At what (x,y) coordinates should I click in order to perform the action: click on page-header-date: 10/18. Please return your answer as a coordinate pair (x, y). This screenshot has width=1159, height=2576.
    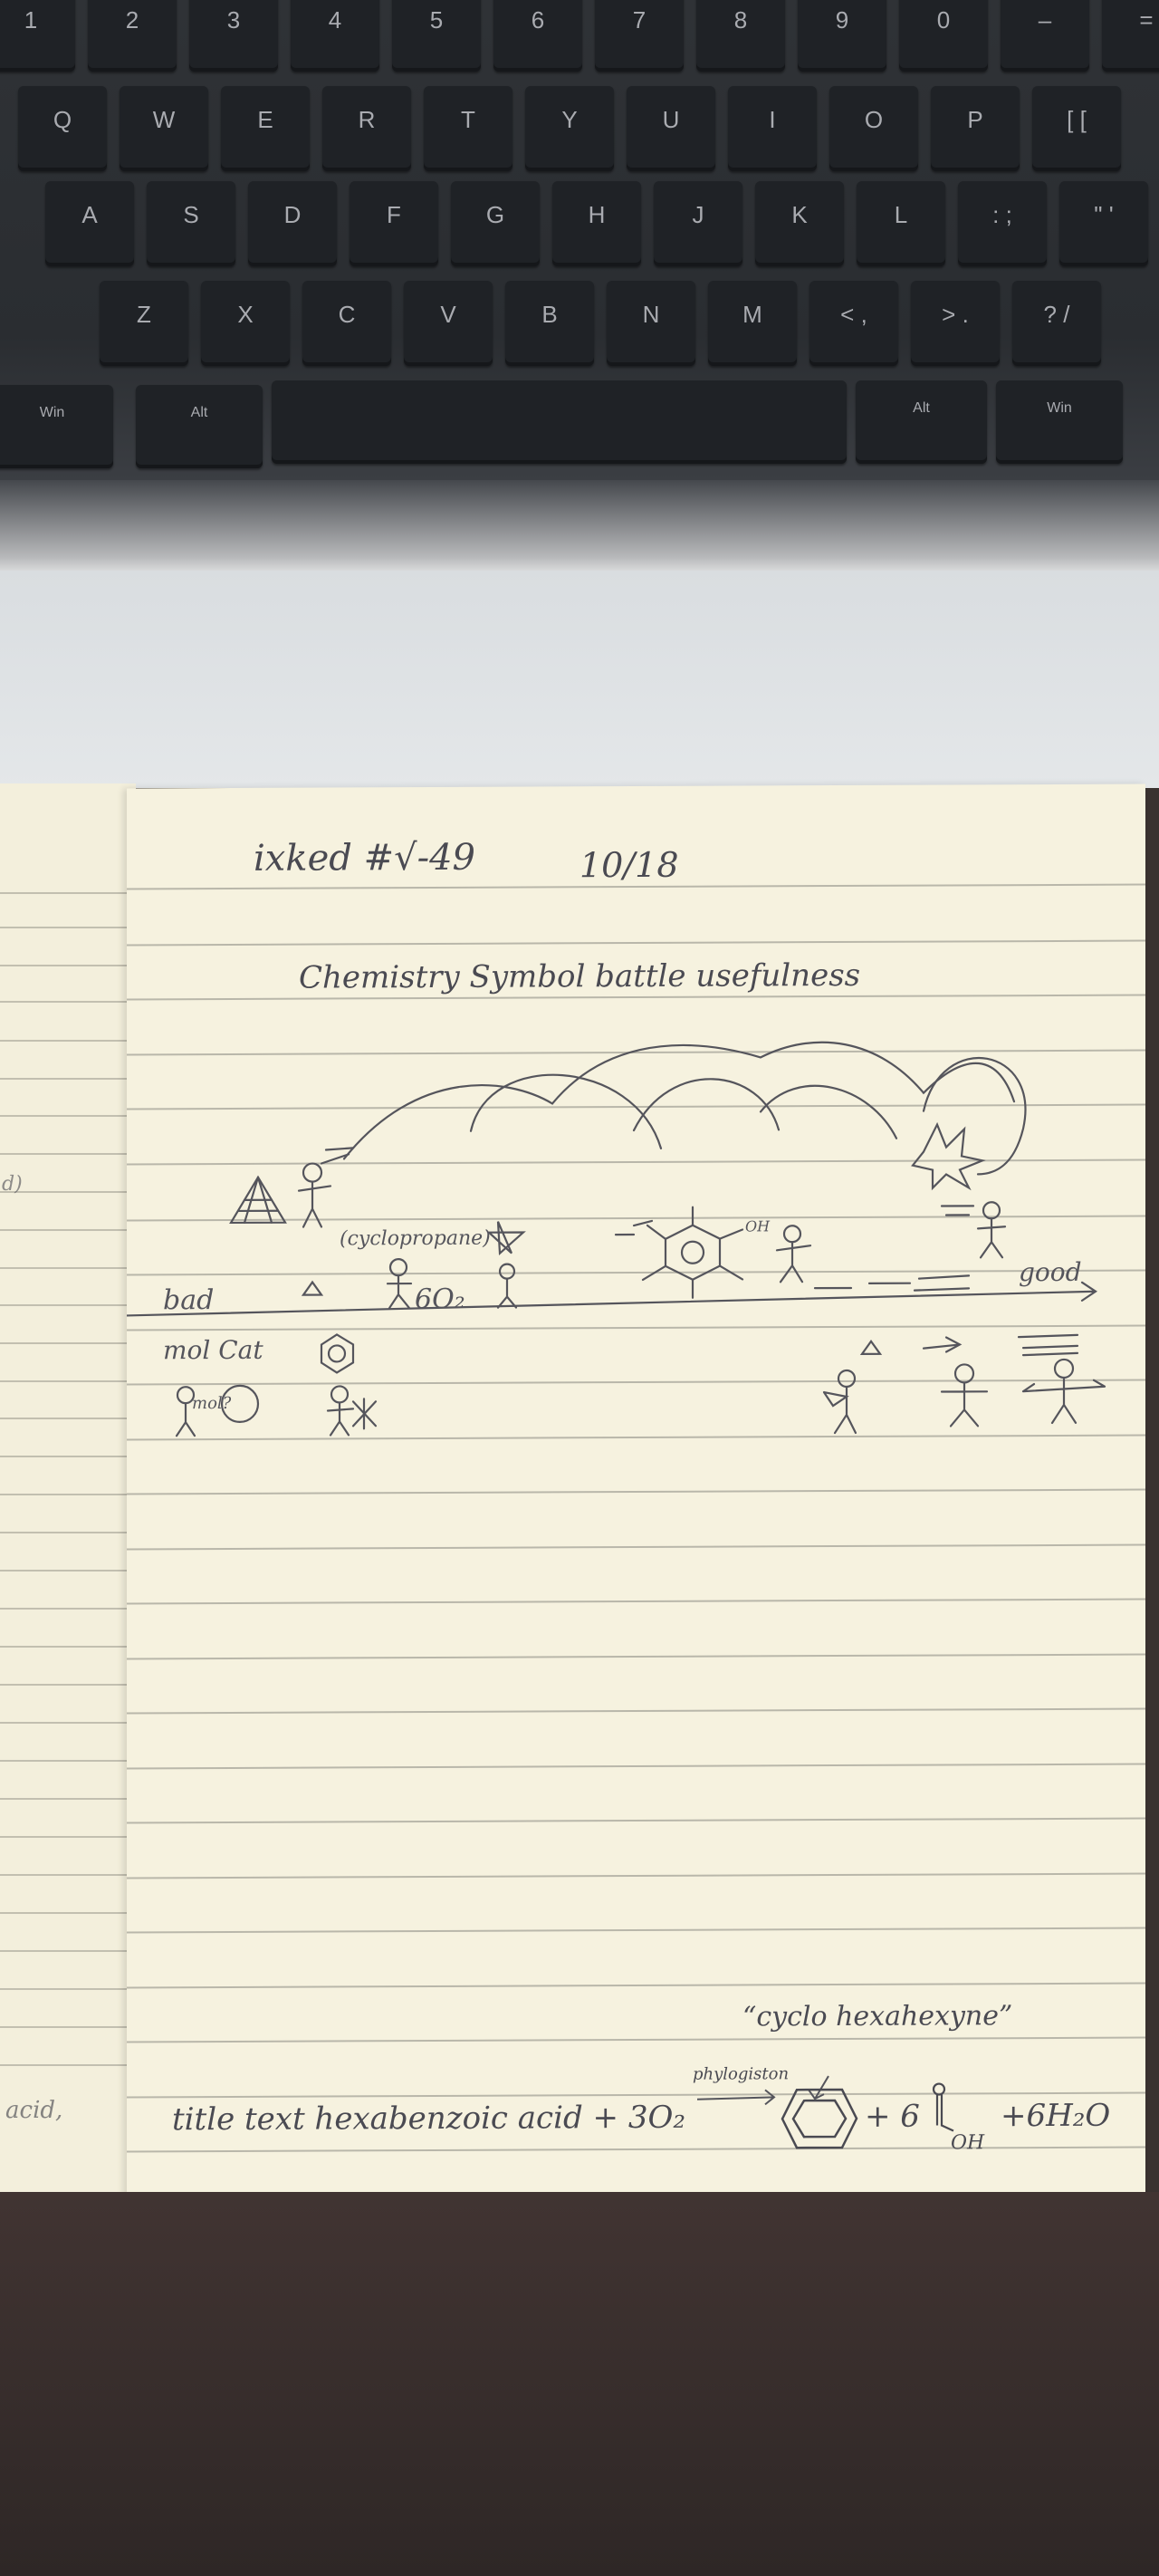
    Looking at the image, I should click on (630, 865).